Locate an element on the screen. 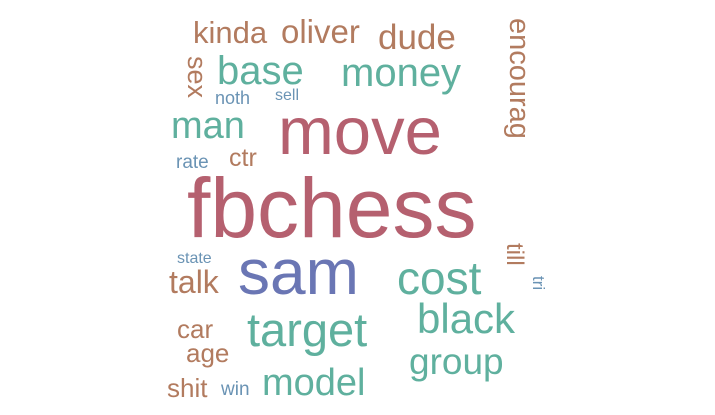  word-money: money is located at coordinates (401, 73).